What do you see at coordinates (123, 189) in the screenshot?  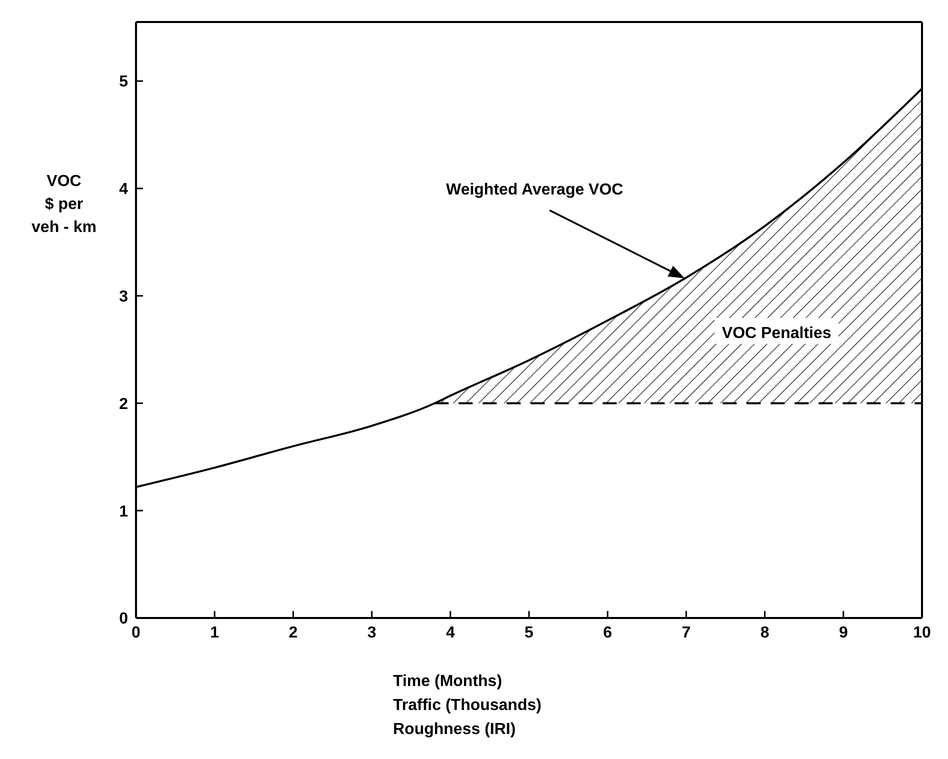 I see `y-tick-label: 4` at bounding box center [123, 189].